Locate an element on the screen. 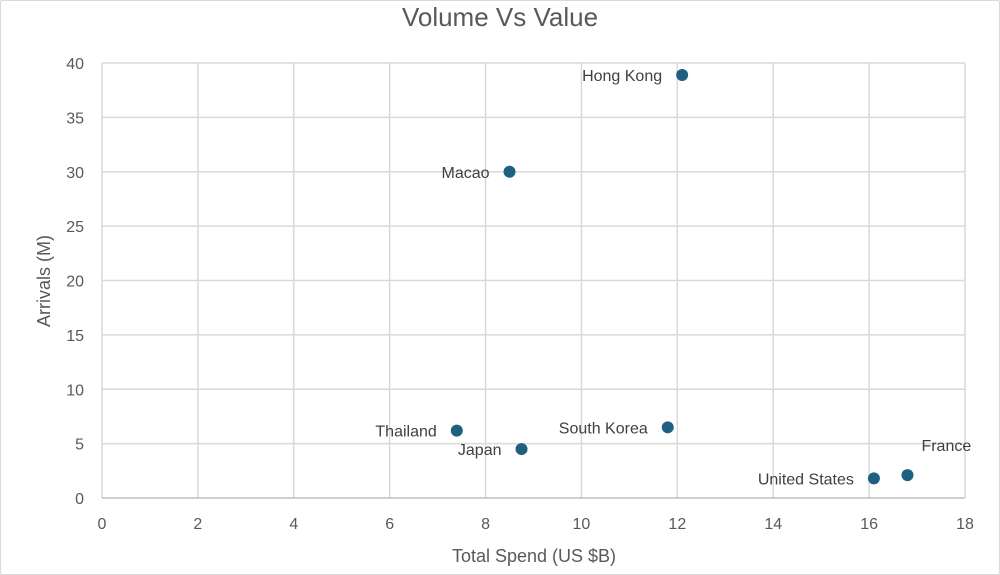  y-tick-label: 40 is located at coordinates (75, 64).